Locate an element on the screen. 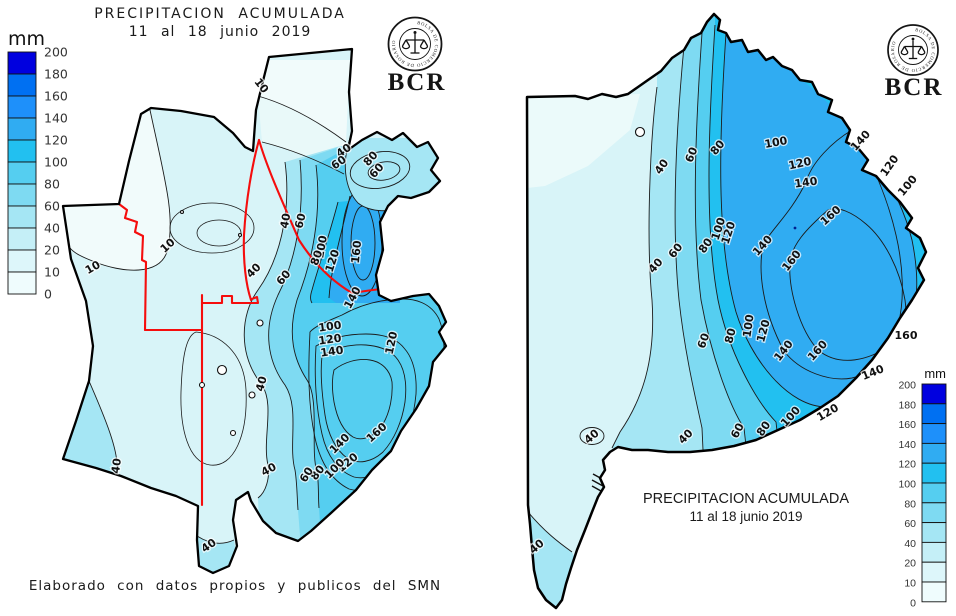  legend-tick: 200 is located at coordinates (907, 386).